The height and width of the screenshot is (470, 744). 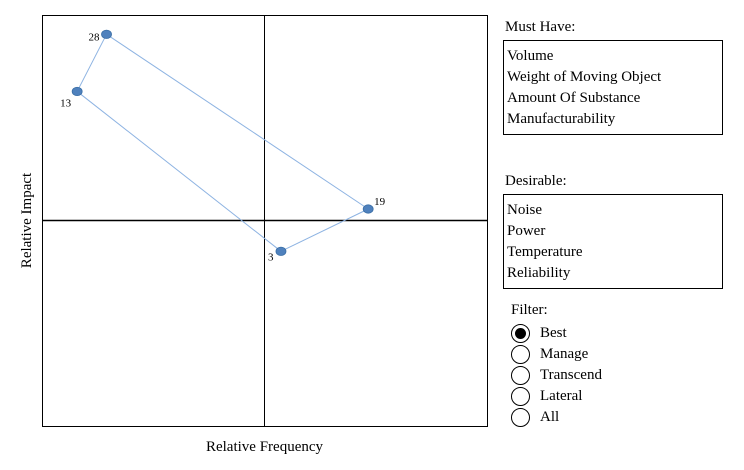 What do you see at coordinates (574, 98) in the screenshot?
I see `must-have-item-substance: Amount Of Substance` at bounding box center [574, 98].